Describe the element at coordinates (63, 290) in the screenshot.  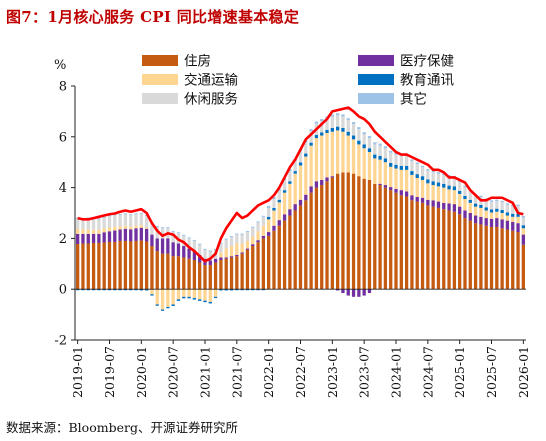
I see `y-tick-label: 0` at that location.